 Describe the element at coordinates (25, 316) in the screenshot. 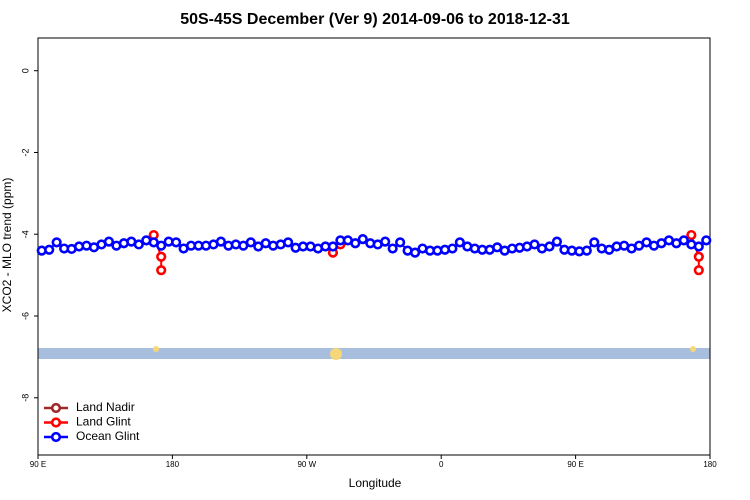

I see `y-tick-label: -6` at that location.